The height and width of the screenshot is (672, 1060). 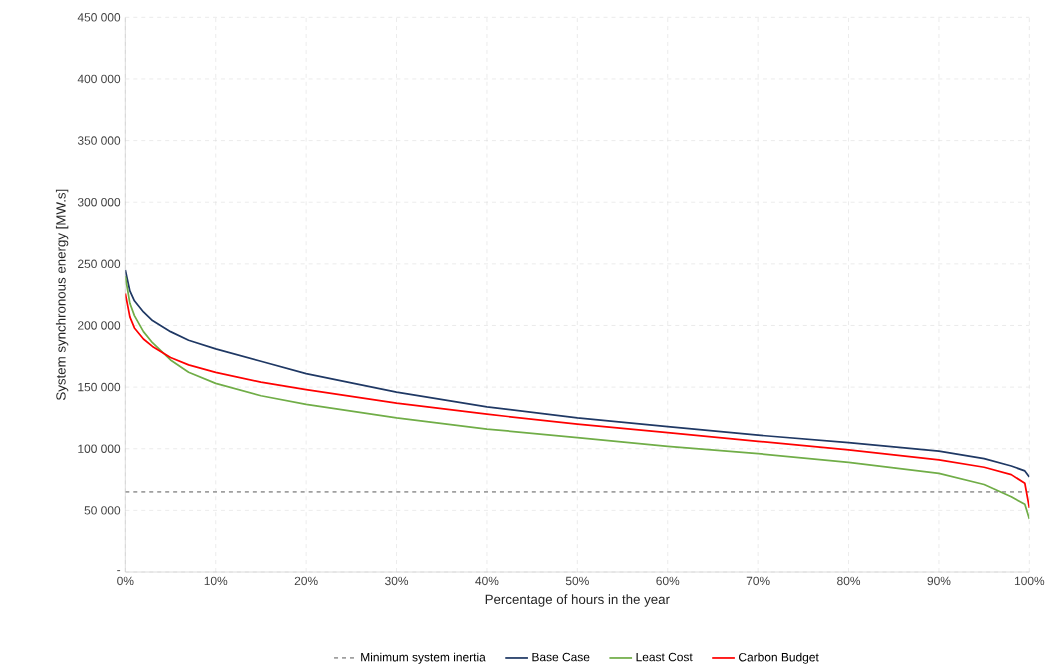 What do you see at coordinates (62, 294) in the screenshot?
I see `y-axis-title: System synchronous energy [MW.s]` at bounding box center [62, 294].